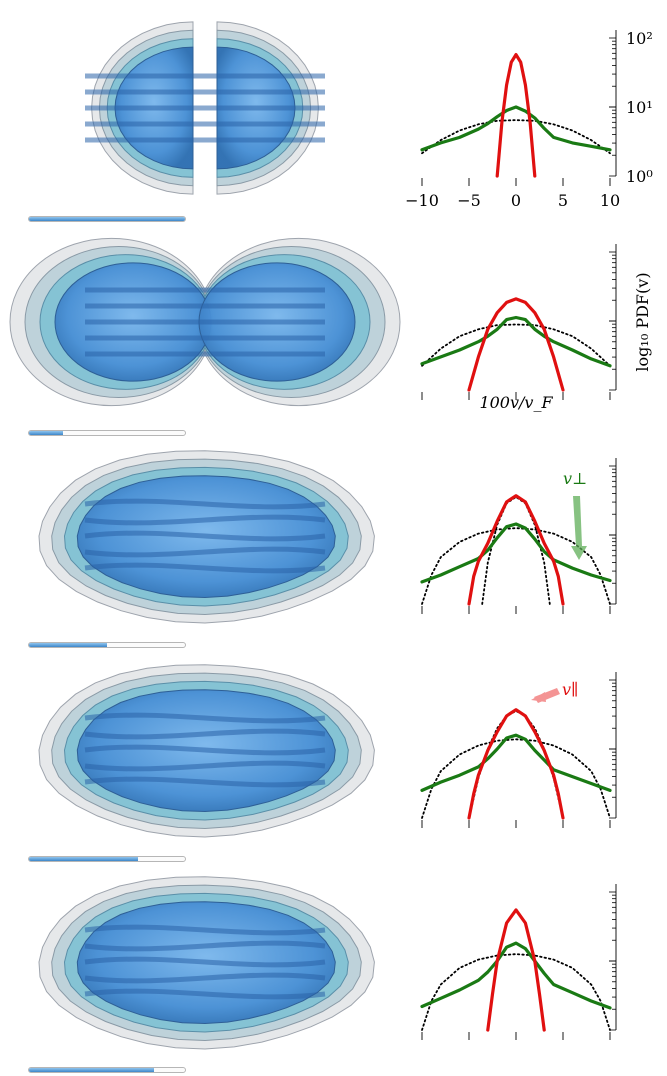  What do you see at coordinates (516, 402) in the screenshot?
I see `x-axis-label: 100v/v_F` at bounding box center [516, 402].